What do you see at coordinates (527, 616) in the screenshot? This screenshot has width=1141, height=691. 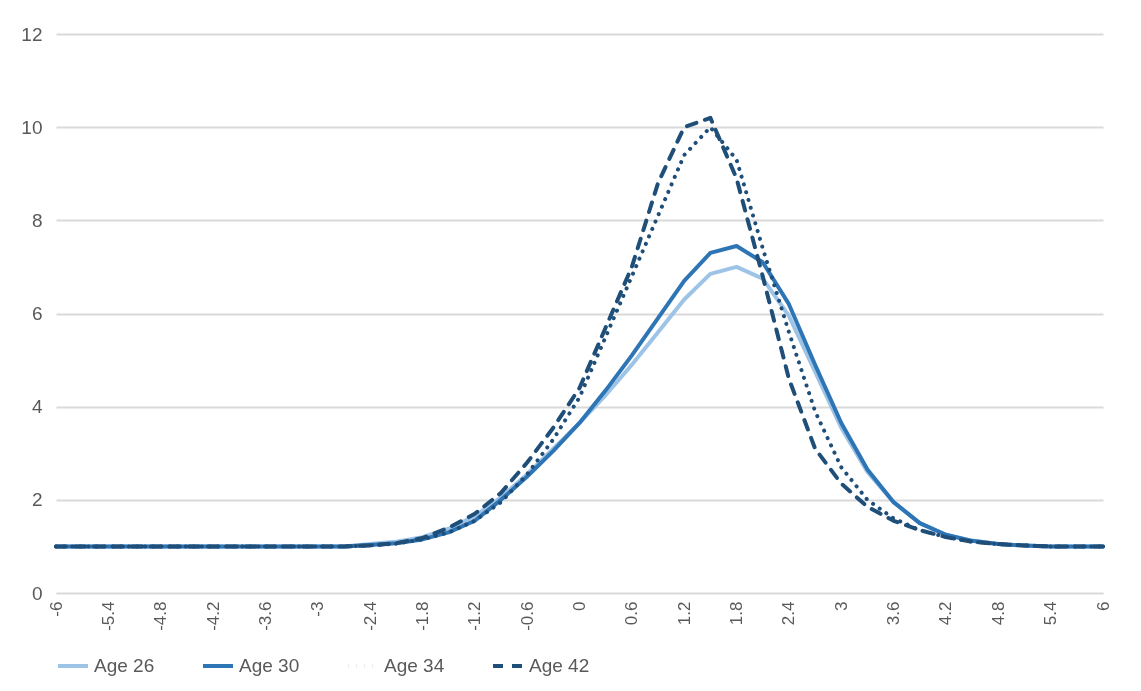 I see `x-tick-label: -0.6` at bounding box center [527, 616].